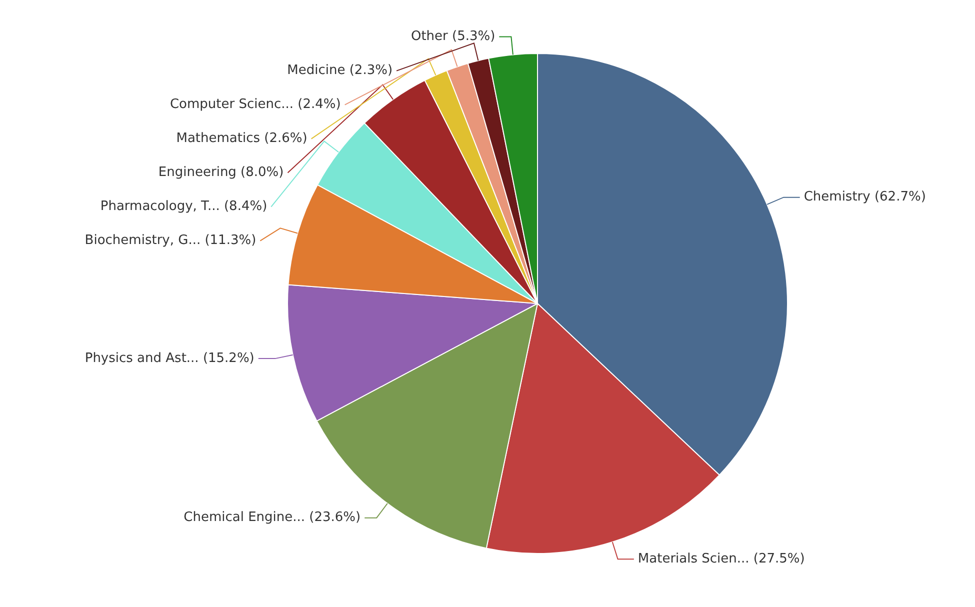 The height and width of the screenshot is (607, 975). Describe the element at coordinates (721, 559) in the screenshot. I see `slice-label: Materials Scien... (27.5%)` at that location.